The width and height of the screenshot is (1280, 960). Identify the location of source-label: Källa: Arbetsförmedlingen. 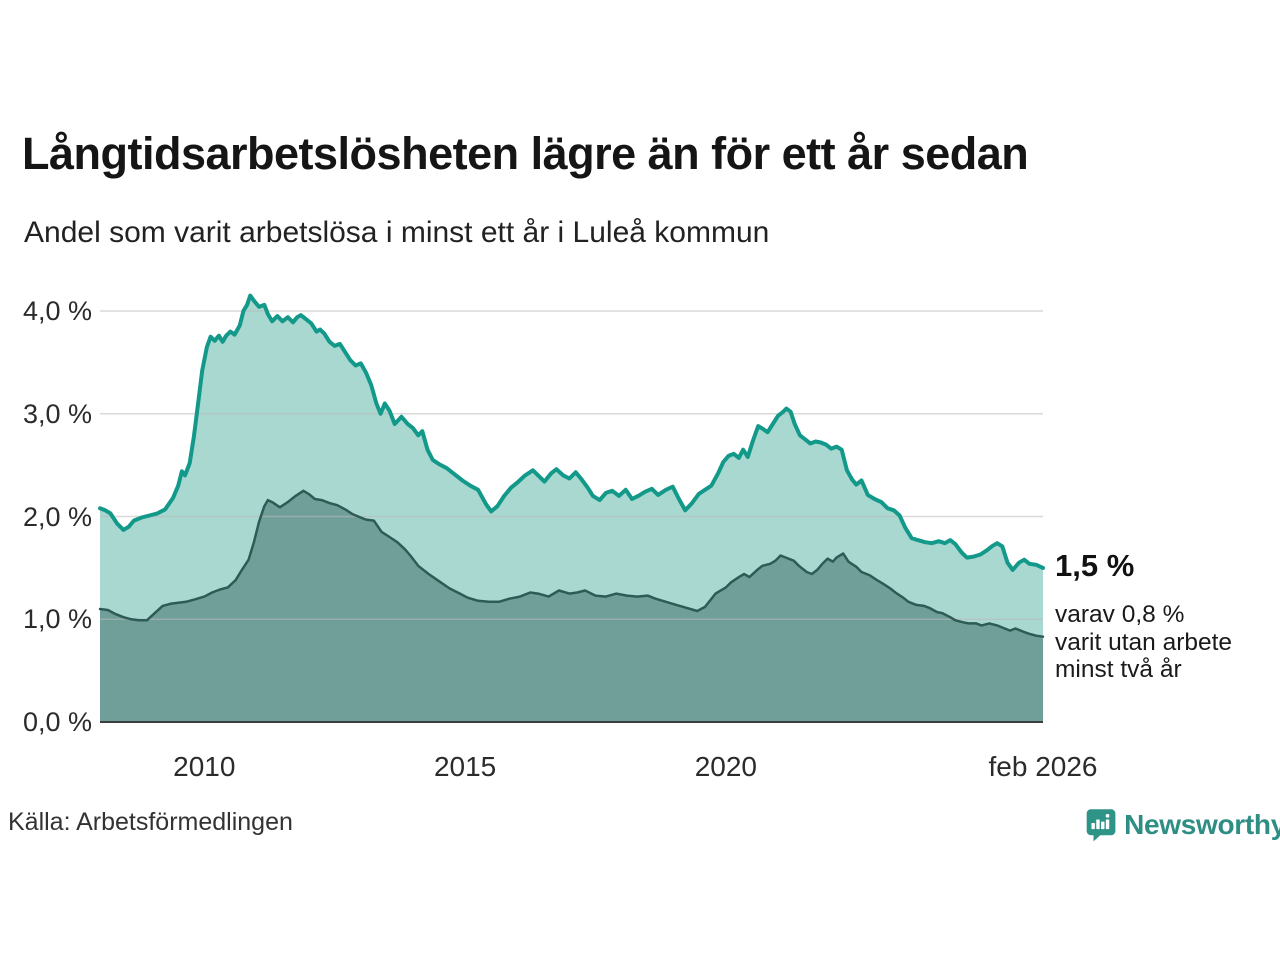
(150, 822).